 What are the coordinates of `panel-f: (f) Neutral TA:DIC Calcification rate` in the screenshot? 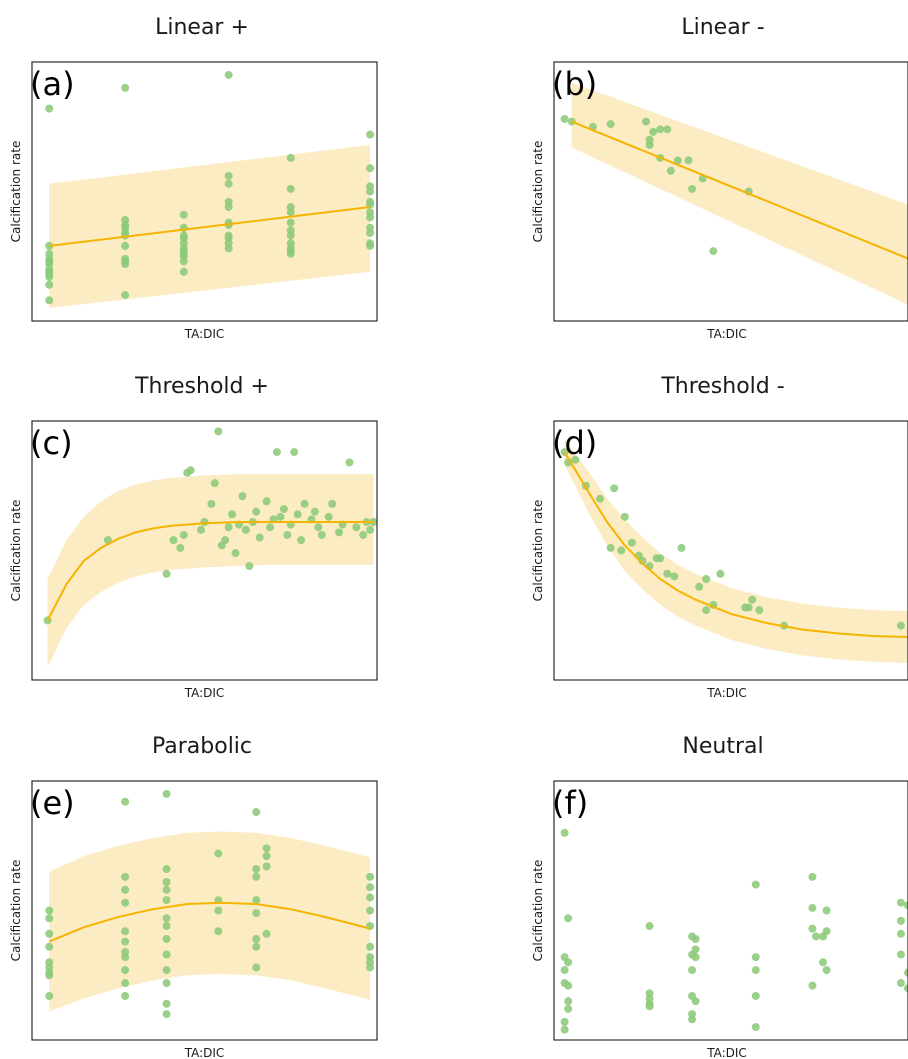 It's located at (719, 896).